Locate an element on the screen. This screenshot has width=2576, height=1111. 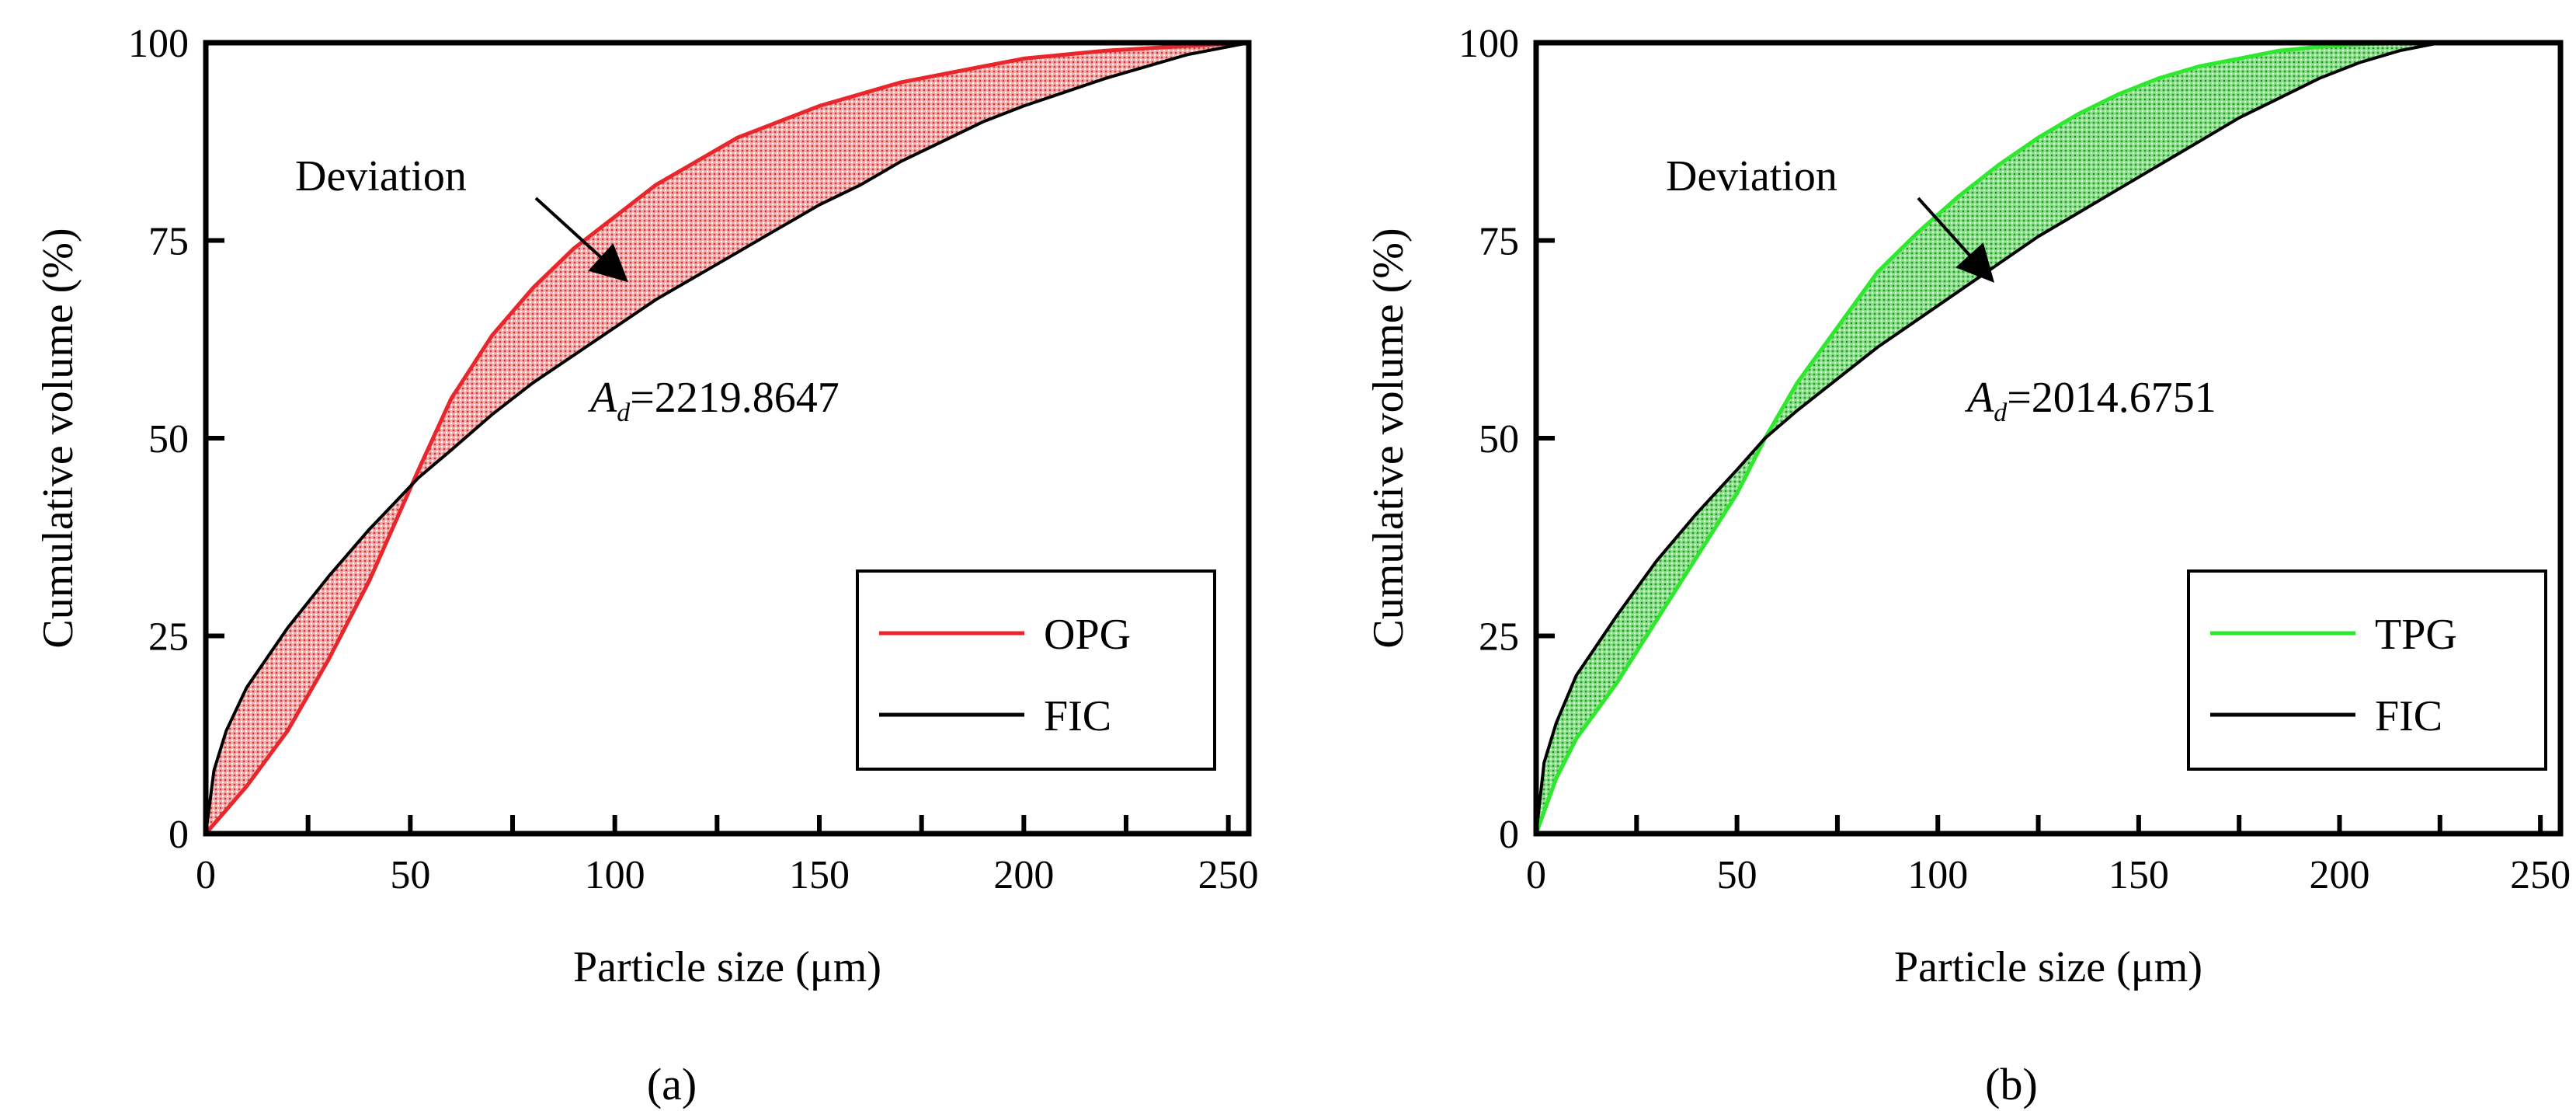
area-value-label-a: Ad=2219.8647 is located at coordinates (713, 401).